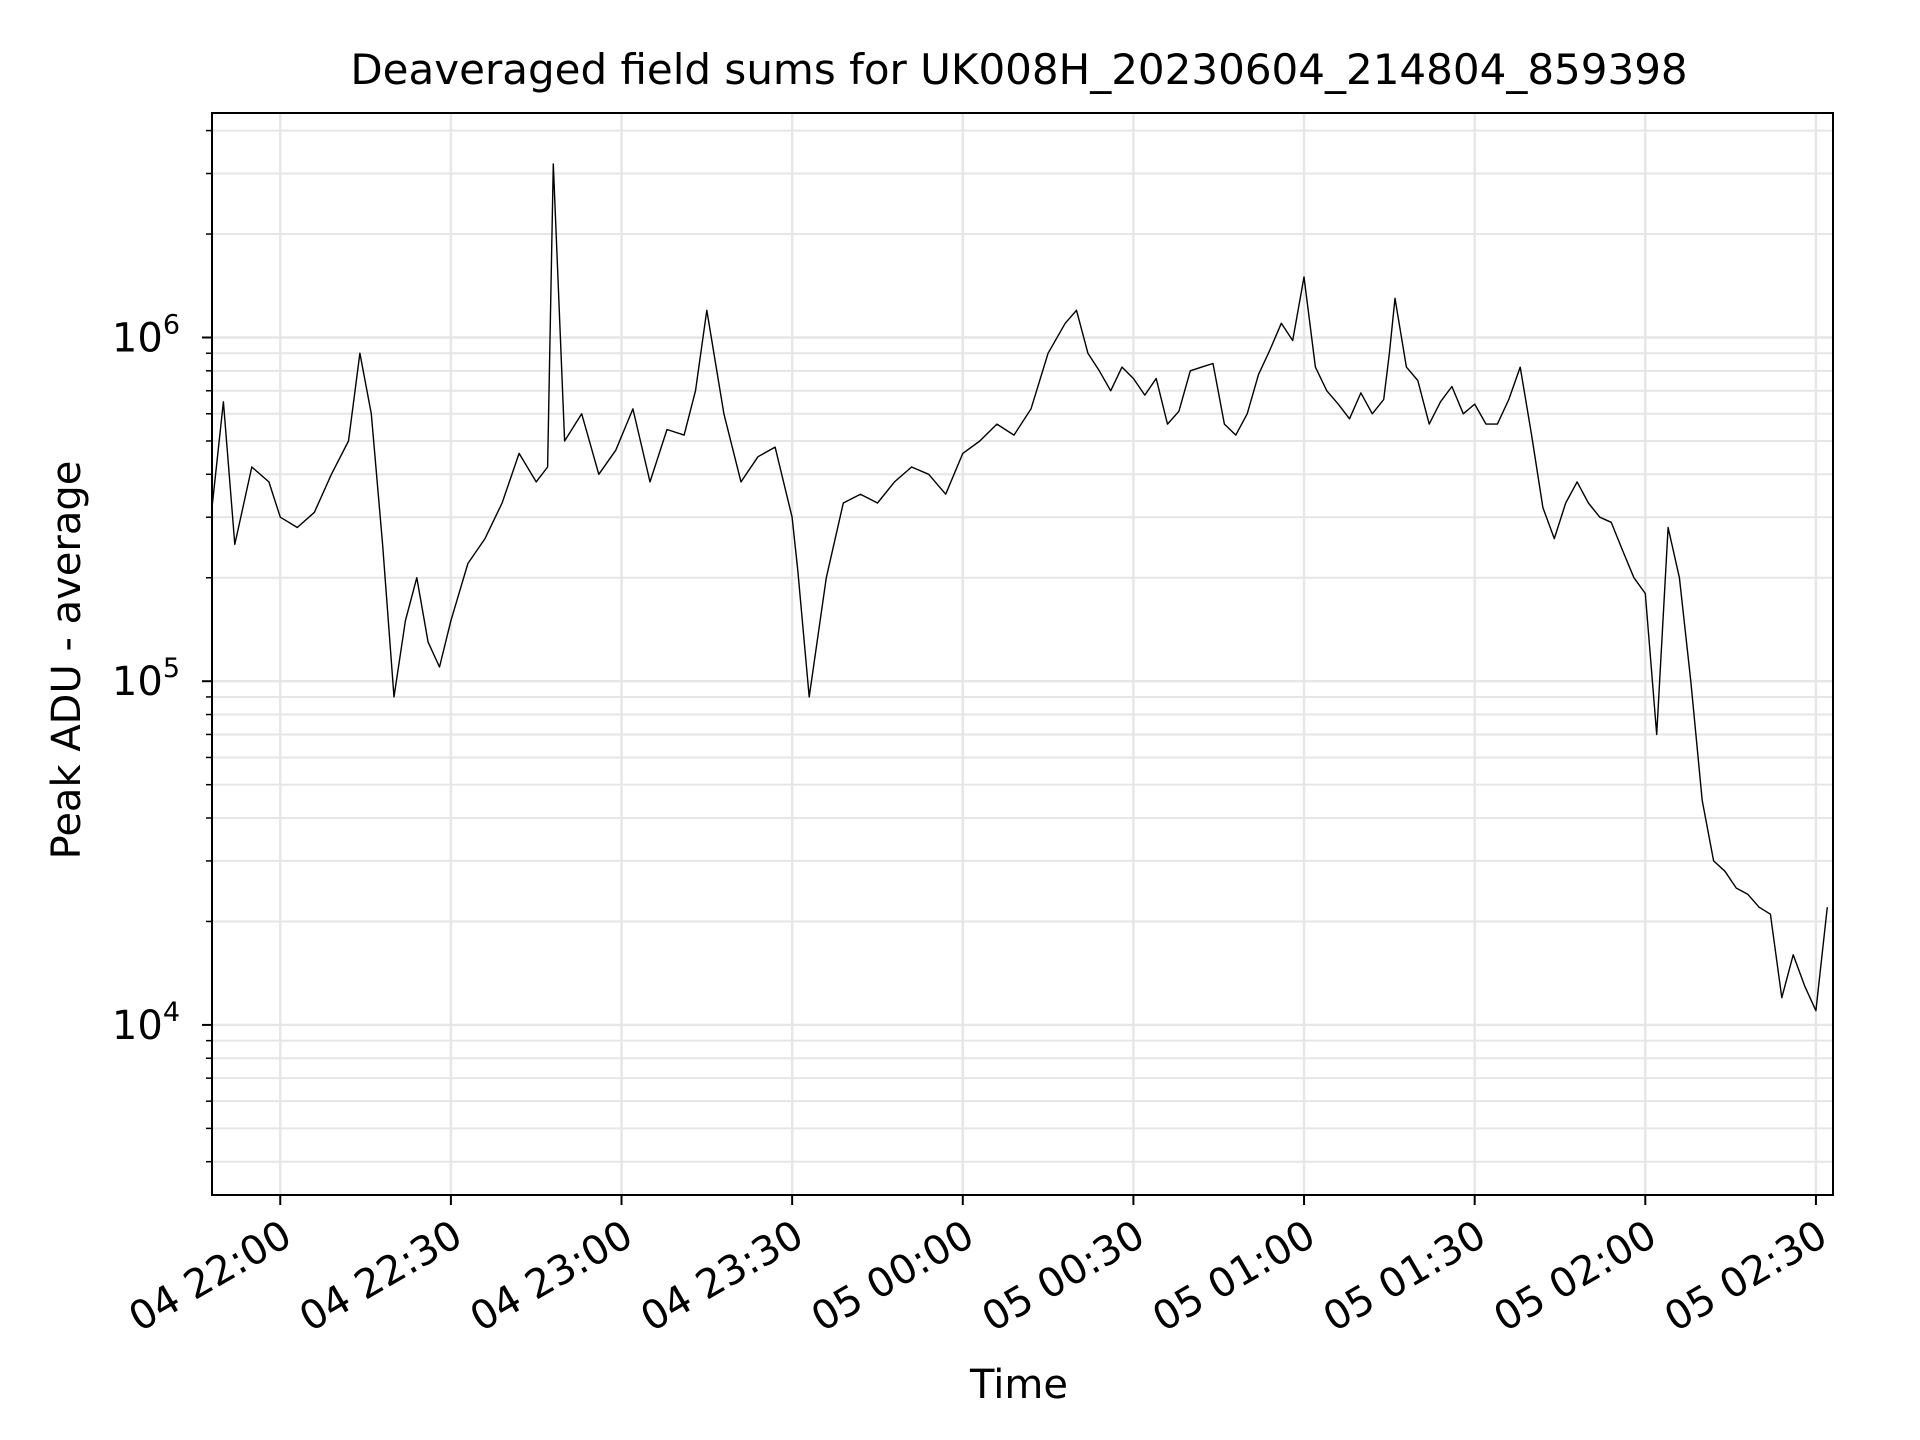 This screenshot has height=1440, width=1920. What do you see at coordinates (171, 668) in the screenshot?
I see `y-tick-label-exponent: 5` at bounding box center [171, 668].